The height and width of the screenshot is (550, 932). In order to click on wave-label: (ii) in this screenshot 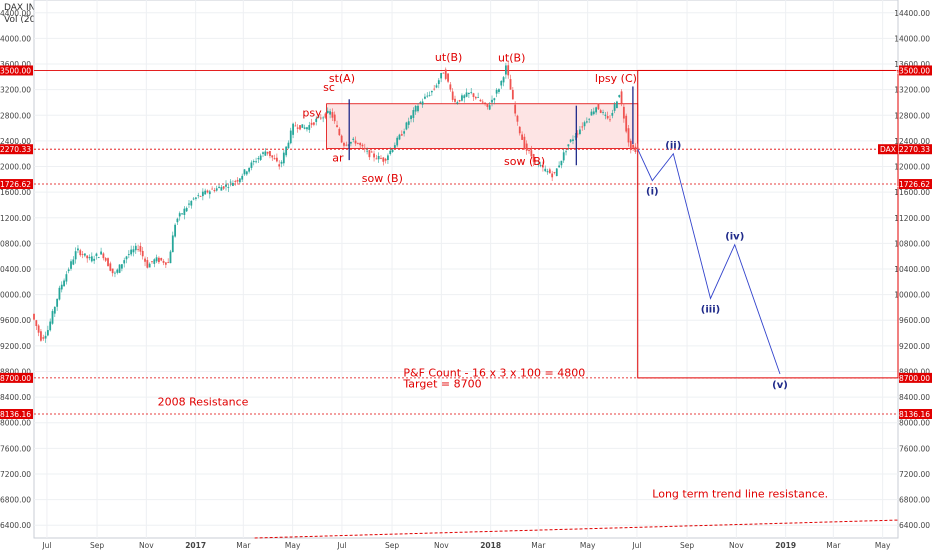, I will do `click(673, 146)`.